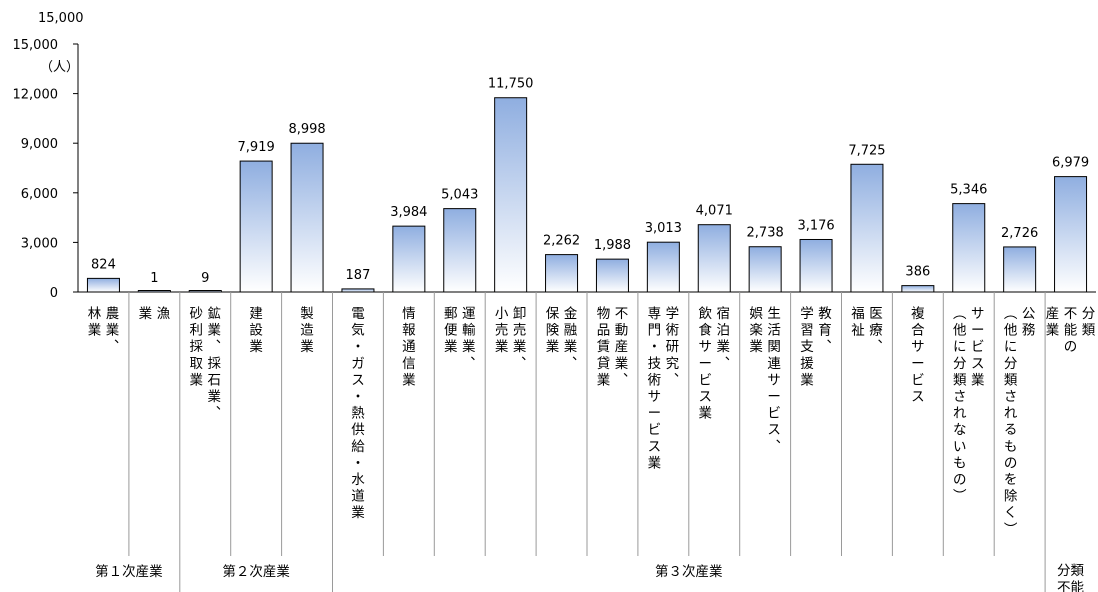  Describe the element at coordinates (714, 211) in the screenshot. I see `value-label: 4,071` at that location.